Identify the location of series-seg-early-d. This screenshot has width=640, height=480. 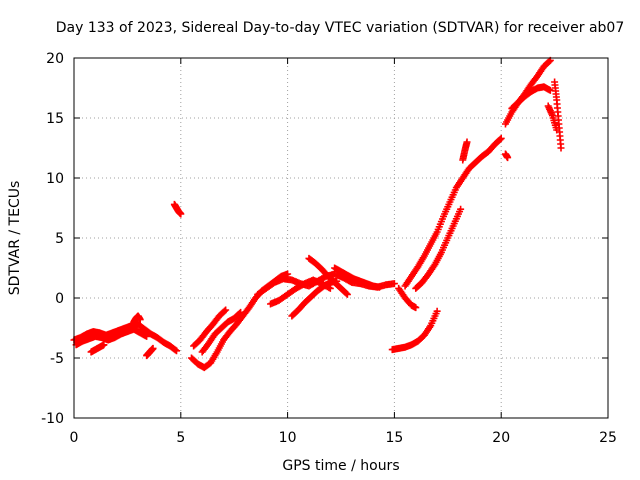
(137, 319).